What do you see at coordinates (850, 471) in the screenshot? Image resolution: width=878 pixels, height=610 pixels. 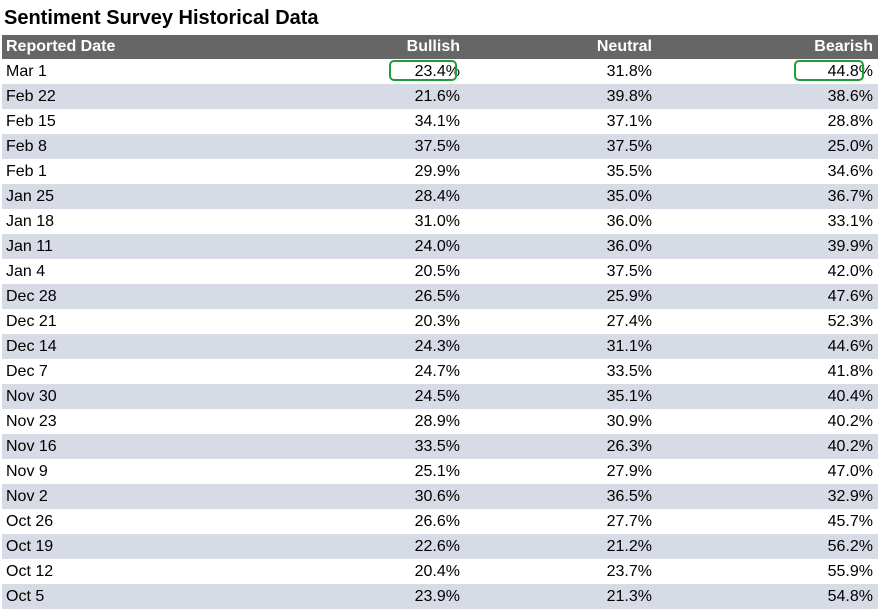 I see `cell-bearish: 47.0%` at bounding box center [850, 471].